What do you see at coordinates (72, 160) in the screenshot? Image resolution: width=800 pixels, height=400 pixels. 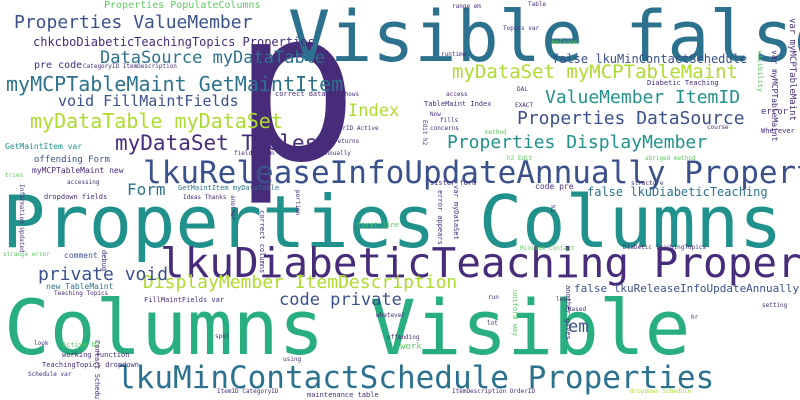 I see `word-offending-form: offending Form` at bounding box center [72, 160].